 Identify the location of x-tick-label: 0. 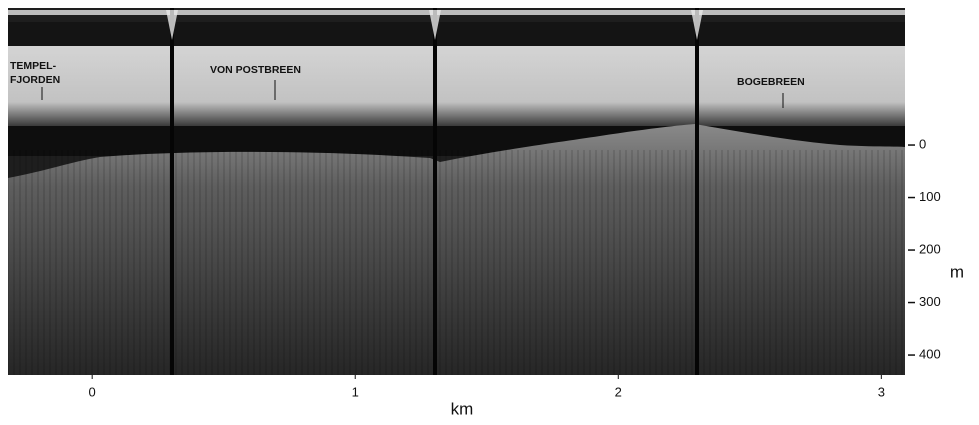
(92, 391).